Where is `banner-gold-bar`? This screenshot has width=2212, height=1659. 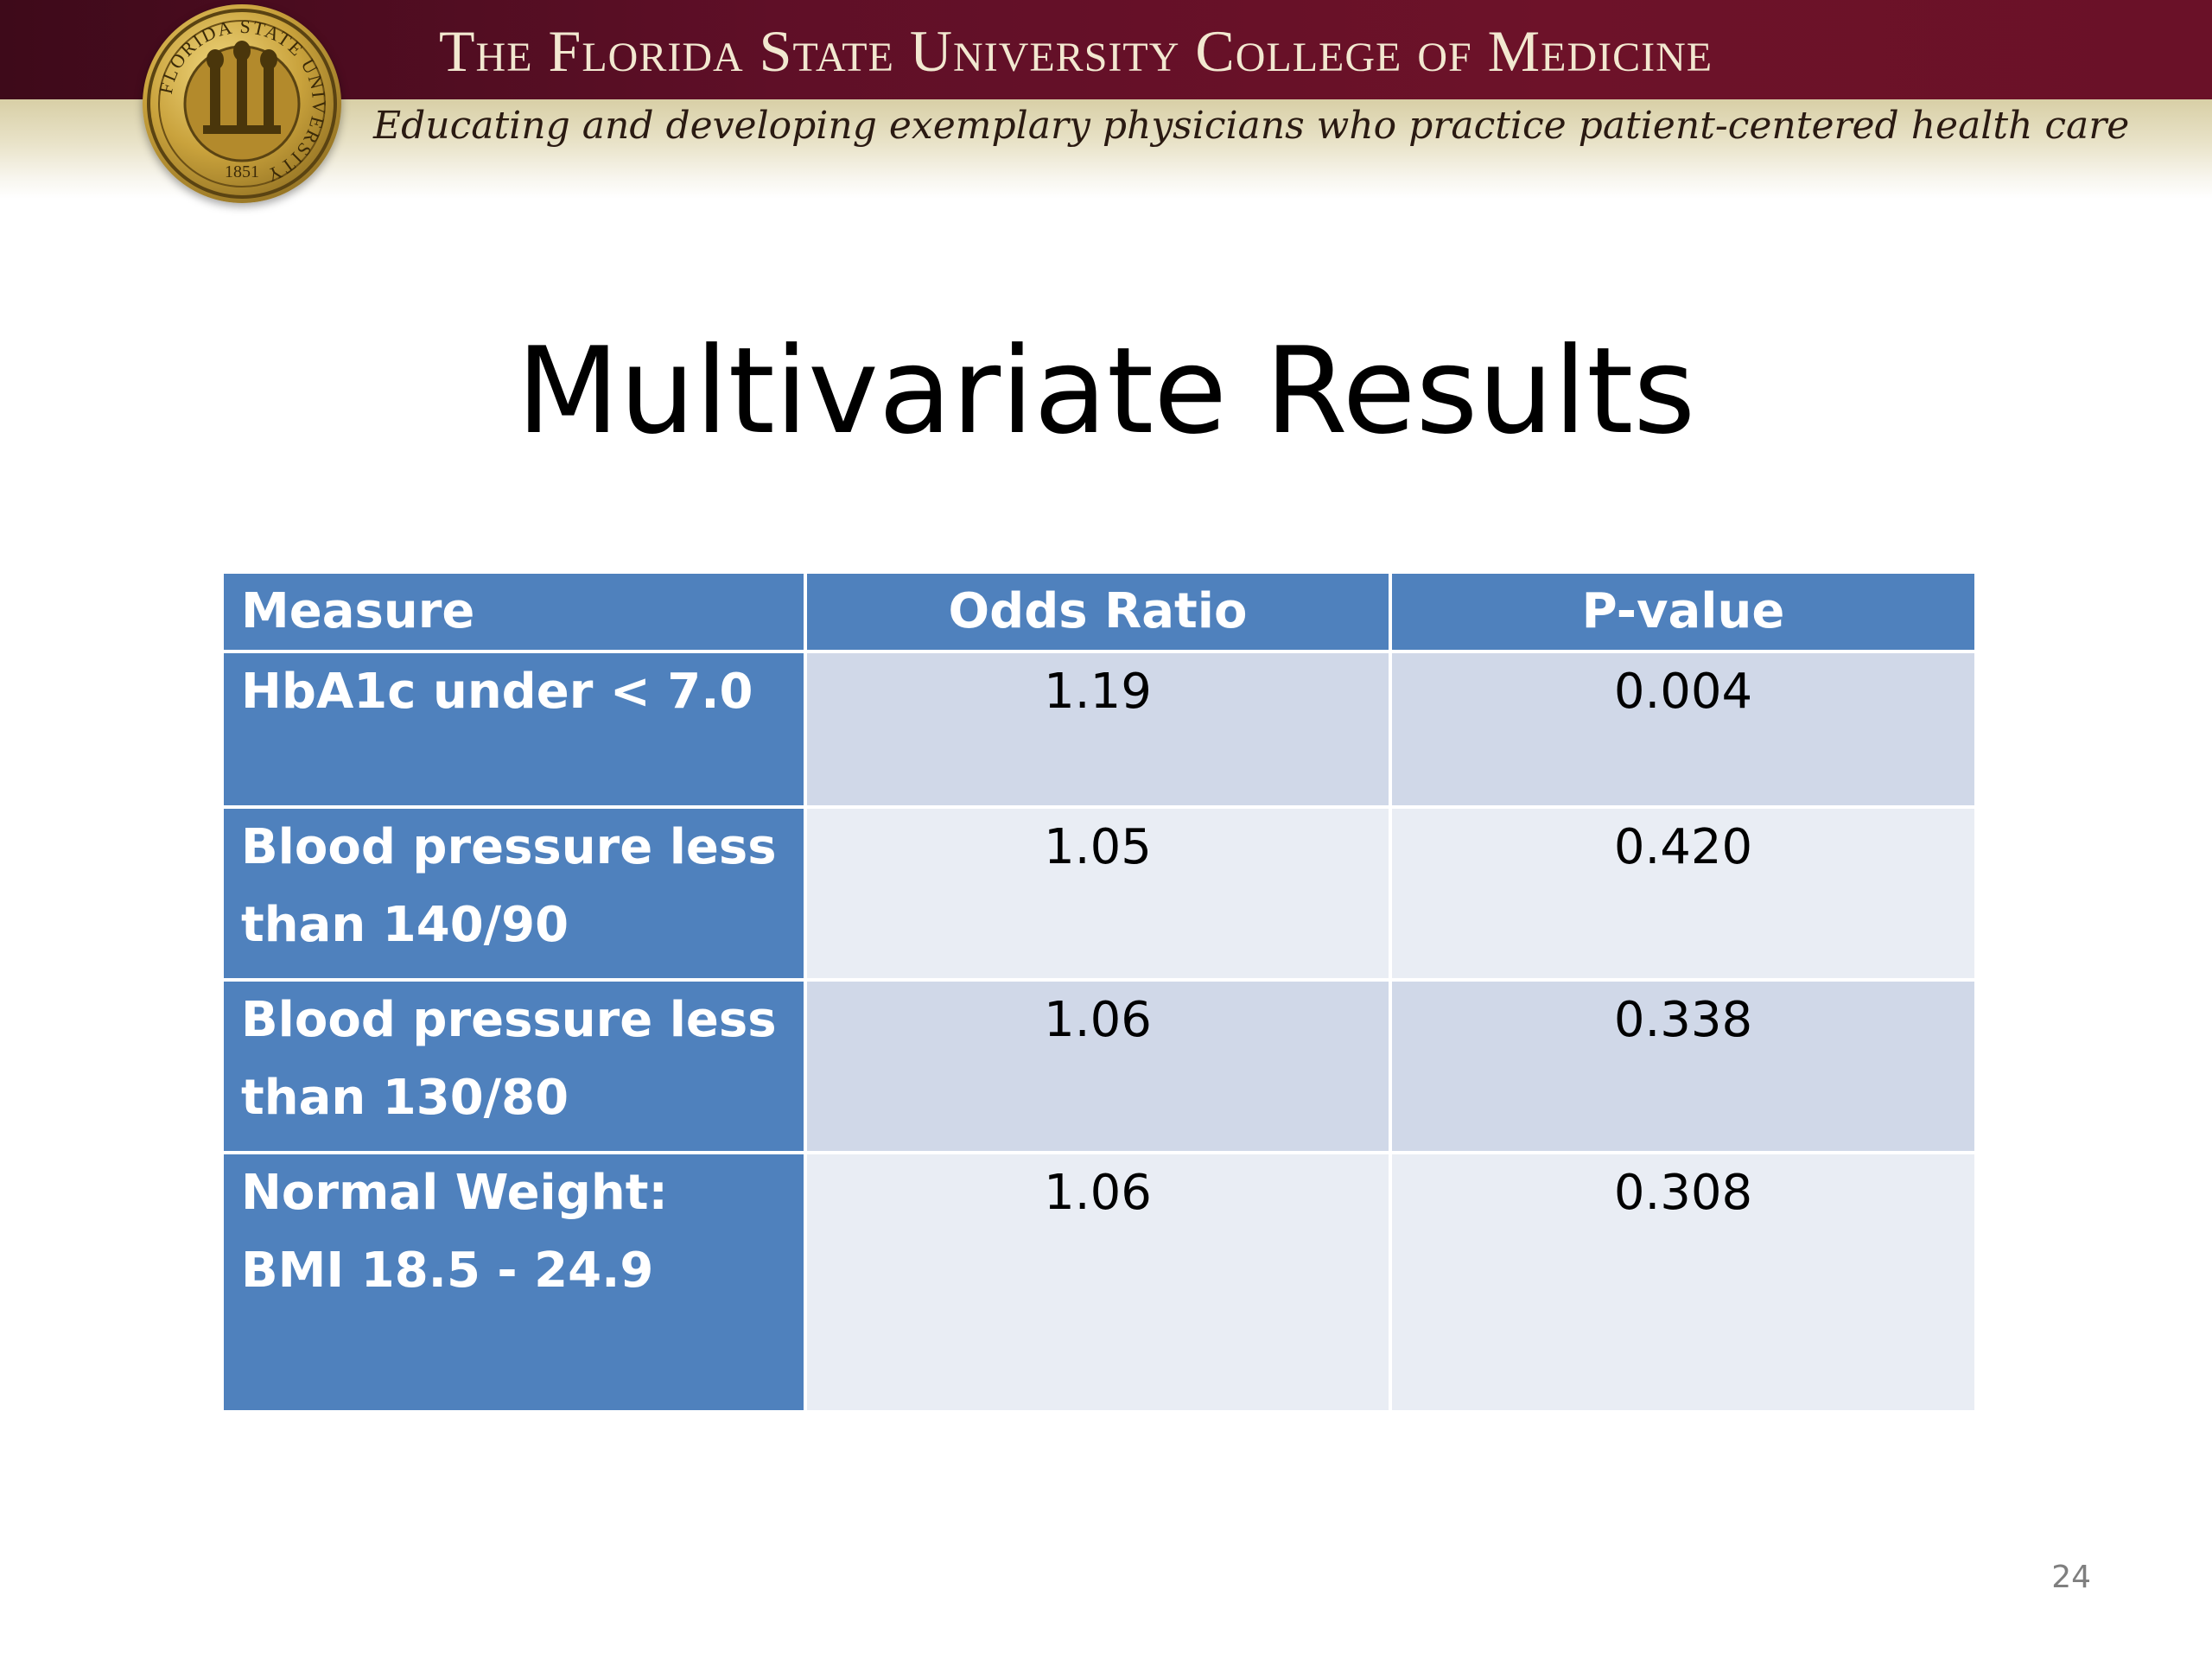 banner-gold-bar is located at coordinates (1106, 149).